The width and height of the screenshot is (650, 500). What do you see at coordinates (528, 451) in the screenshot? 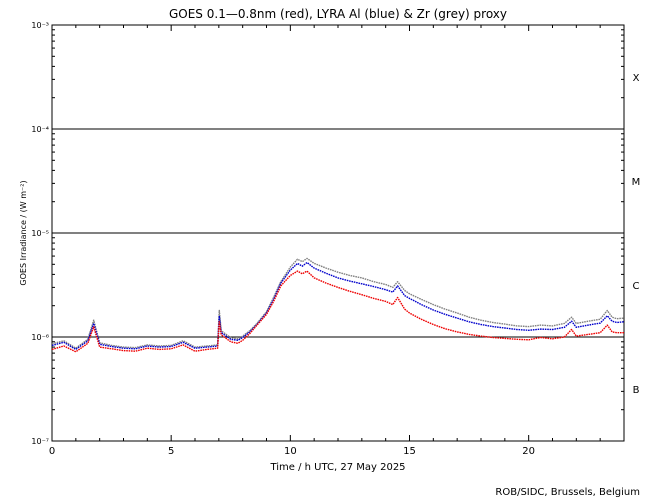
I see `x-tick-label: 20` at bounding box center [528, 451].